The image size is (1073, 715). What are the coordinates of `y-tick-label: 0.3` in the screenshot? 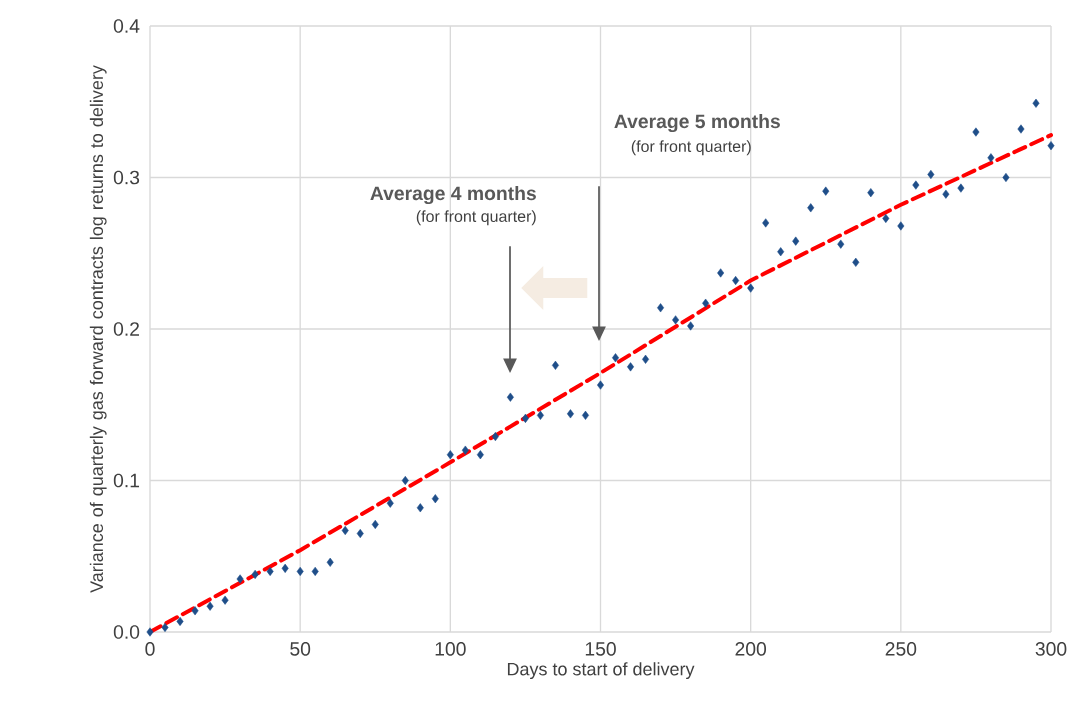 It's located at (126, 177).